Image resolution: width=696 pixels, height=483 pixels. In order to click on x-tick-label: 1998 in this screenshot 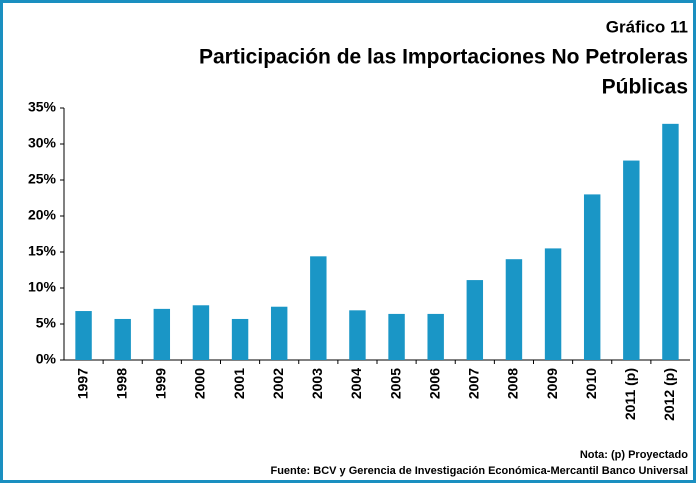, I will do `click(121, 383)`.